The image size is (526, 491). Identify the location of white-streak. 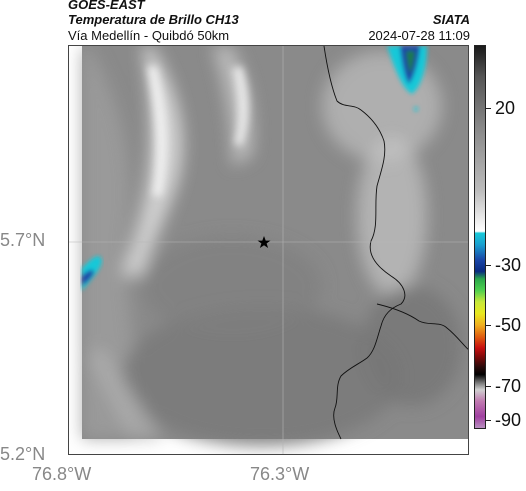
(157, 131).